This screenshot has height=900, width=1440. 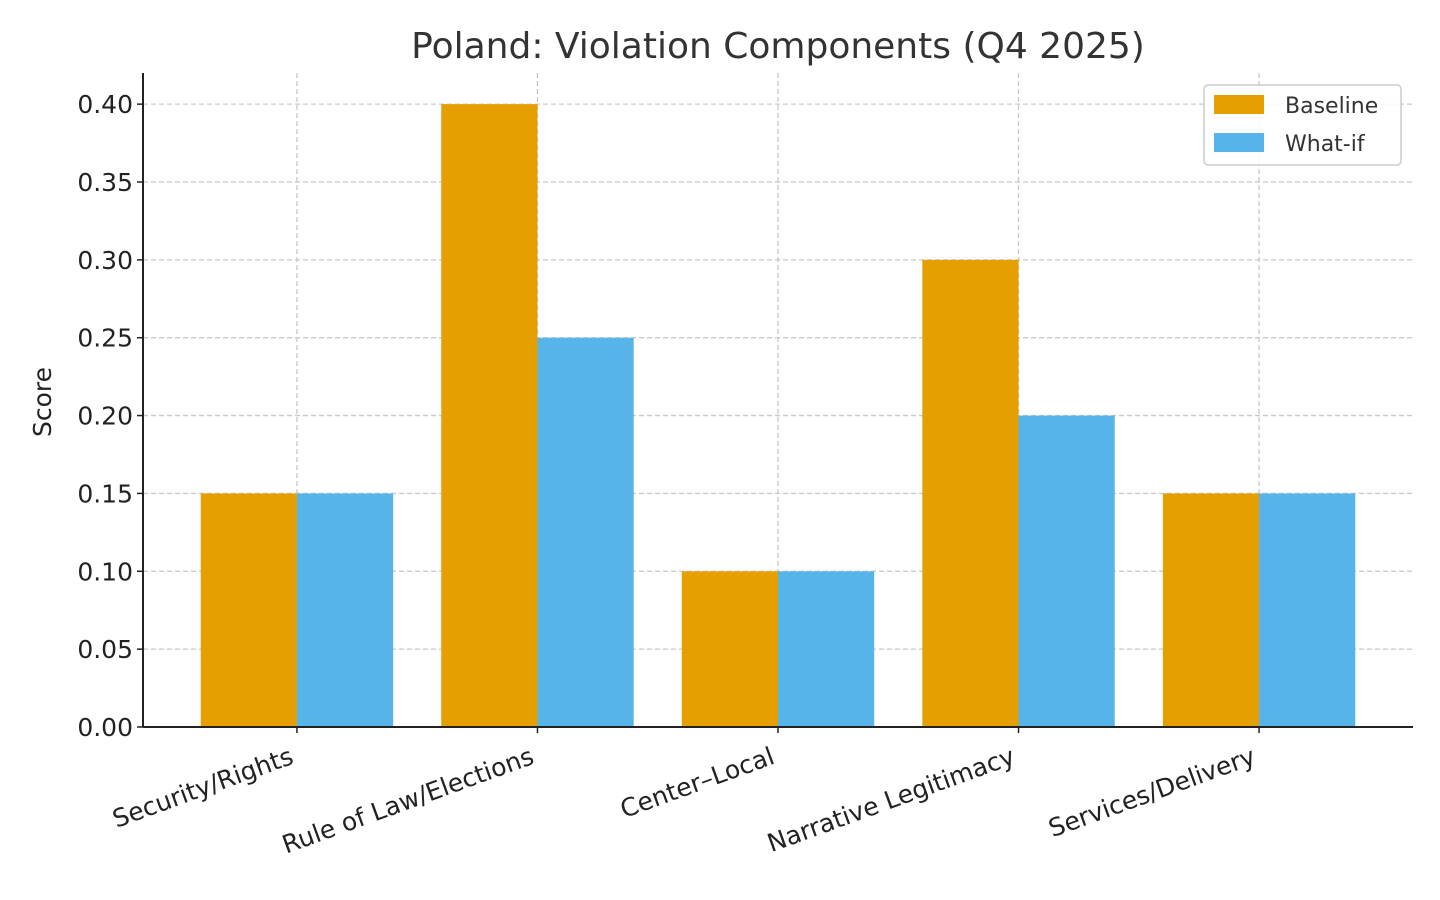 What do you see at coordinates (407, 800) in the screenshot?
I see `x-tick-label: Rule of Law/Elections` at bounding box center [407, 800].